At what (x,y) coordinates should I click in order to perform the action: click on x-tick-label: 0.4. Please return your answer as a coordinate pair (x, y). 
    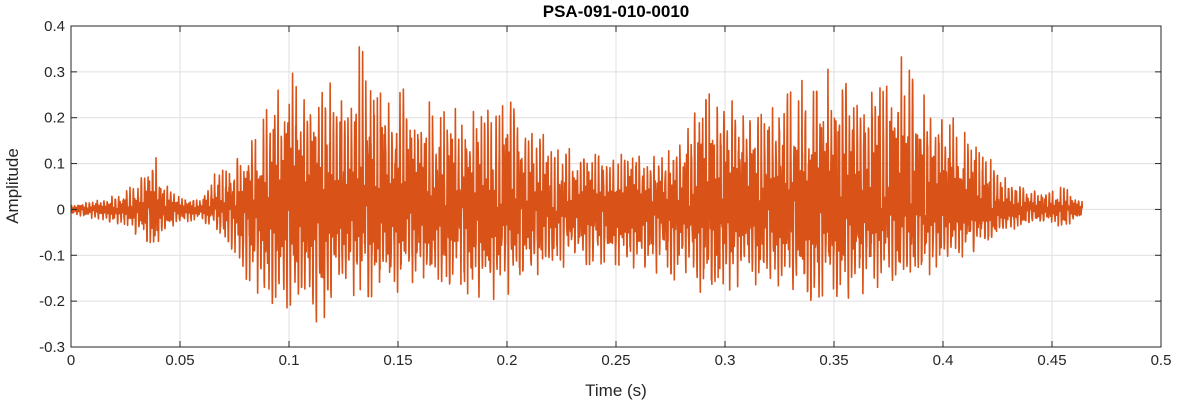
    Looking at the image, I should click on (943, 360).